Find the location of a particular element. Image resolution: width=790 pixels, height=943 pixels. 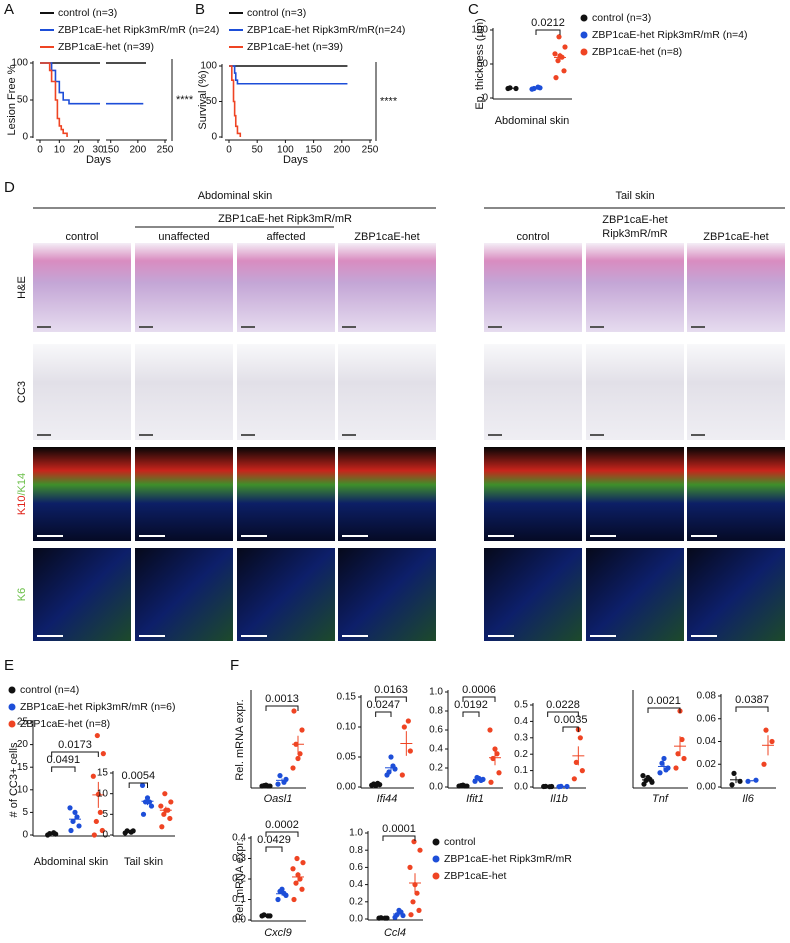

p-value: 0.0228 is located at coordinates (563, 705).